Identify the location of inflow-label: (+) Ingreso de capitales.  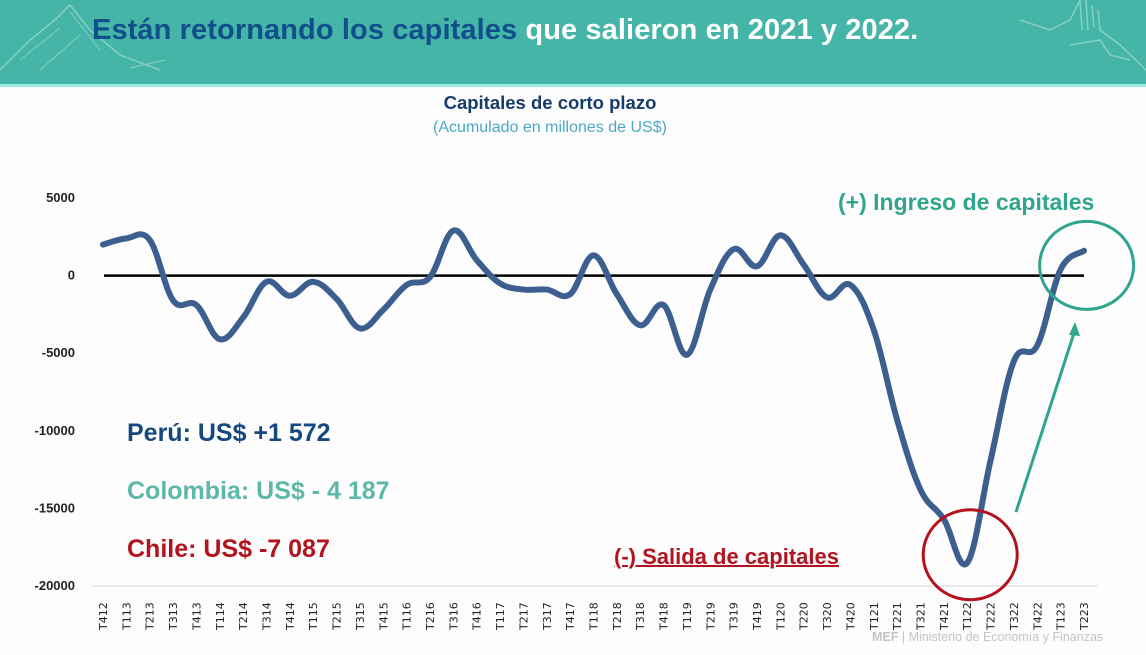
(966, 202).